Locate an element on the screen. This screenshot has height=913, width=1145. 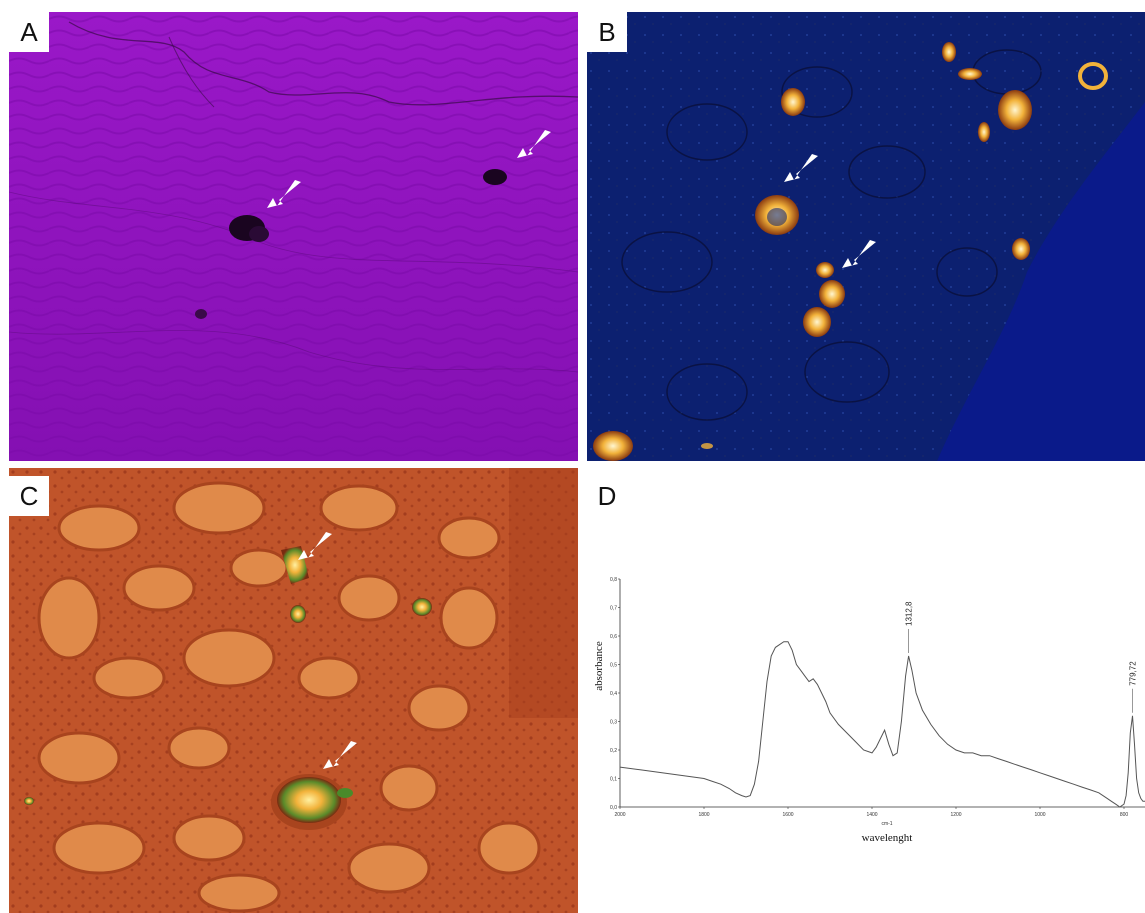
peak-annotations: 1312,8 779,72 is located at coordinates (1021, 657).